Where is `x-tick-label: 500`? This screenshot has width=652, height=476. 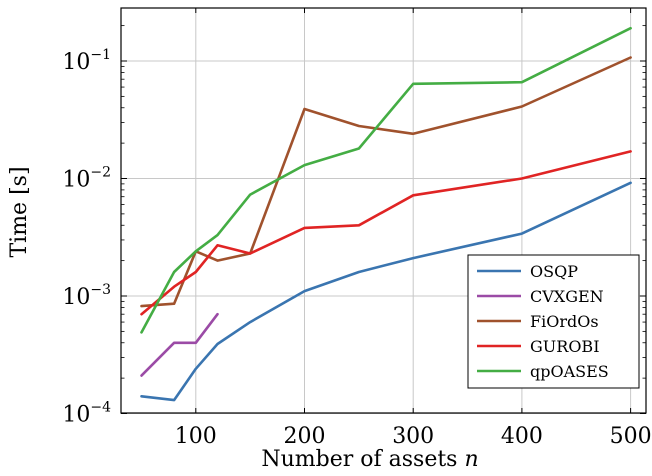 x-tick-label: 500 is located at coordinates (631, 436).